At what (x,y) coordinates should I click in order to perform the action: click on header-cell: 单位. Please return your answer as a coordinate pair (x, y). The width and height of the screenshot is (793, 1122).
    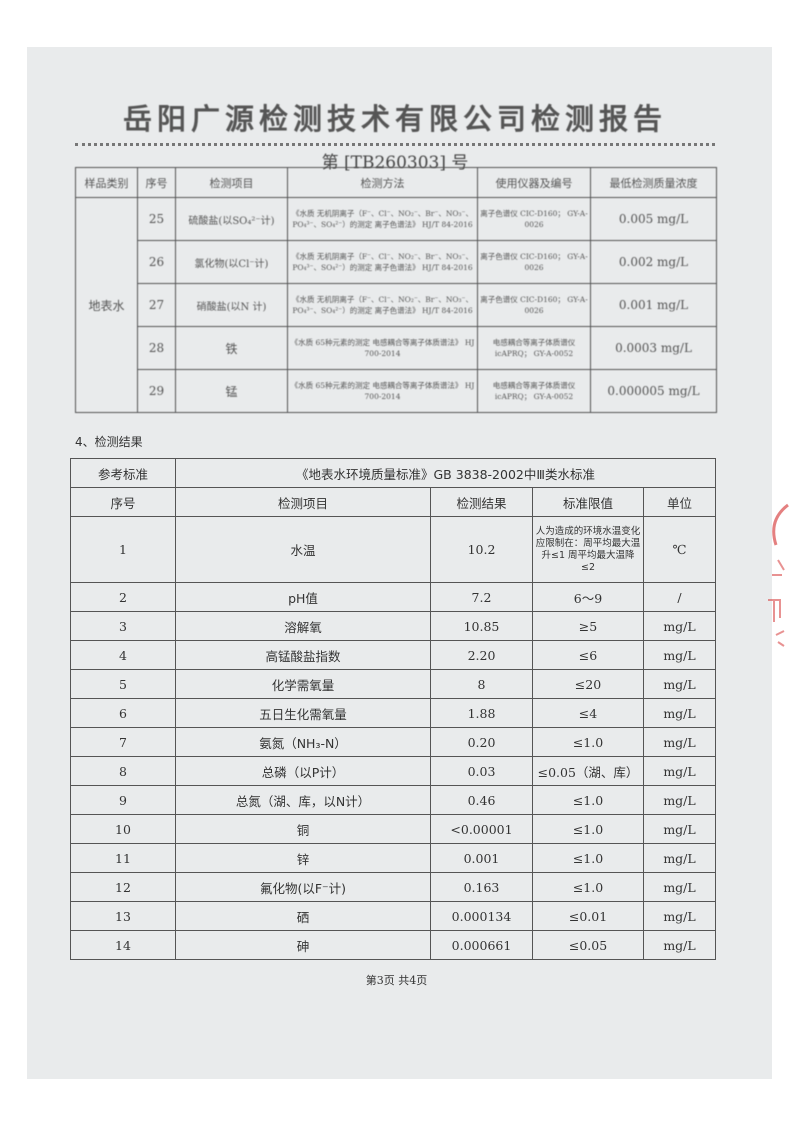
    Looking at the image, I should click on (679, 502).